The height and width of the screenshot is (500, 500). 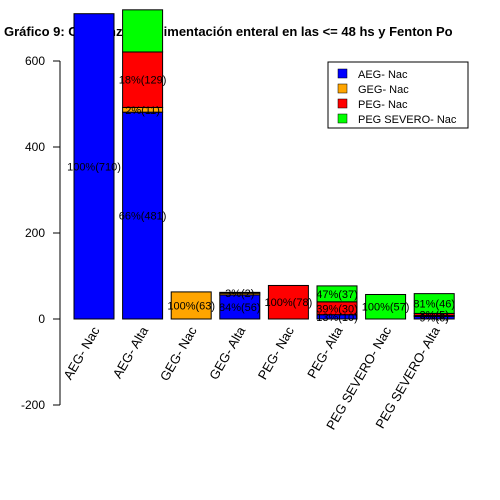 What do you see at coordinates (337, 309) in the screenshot?
I see `data-label: 39%(30)` at bounding box center [337, 309].